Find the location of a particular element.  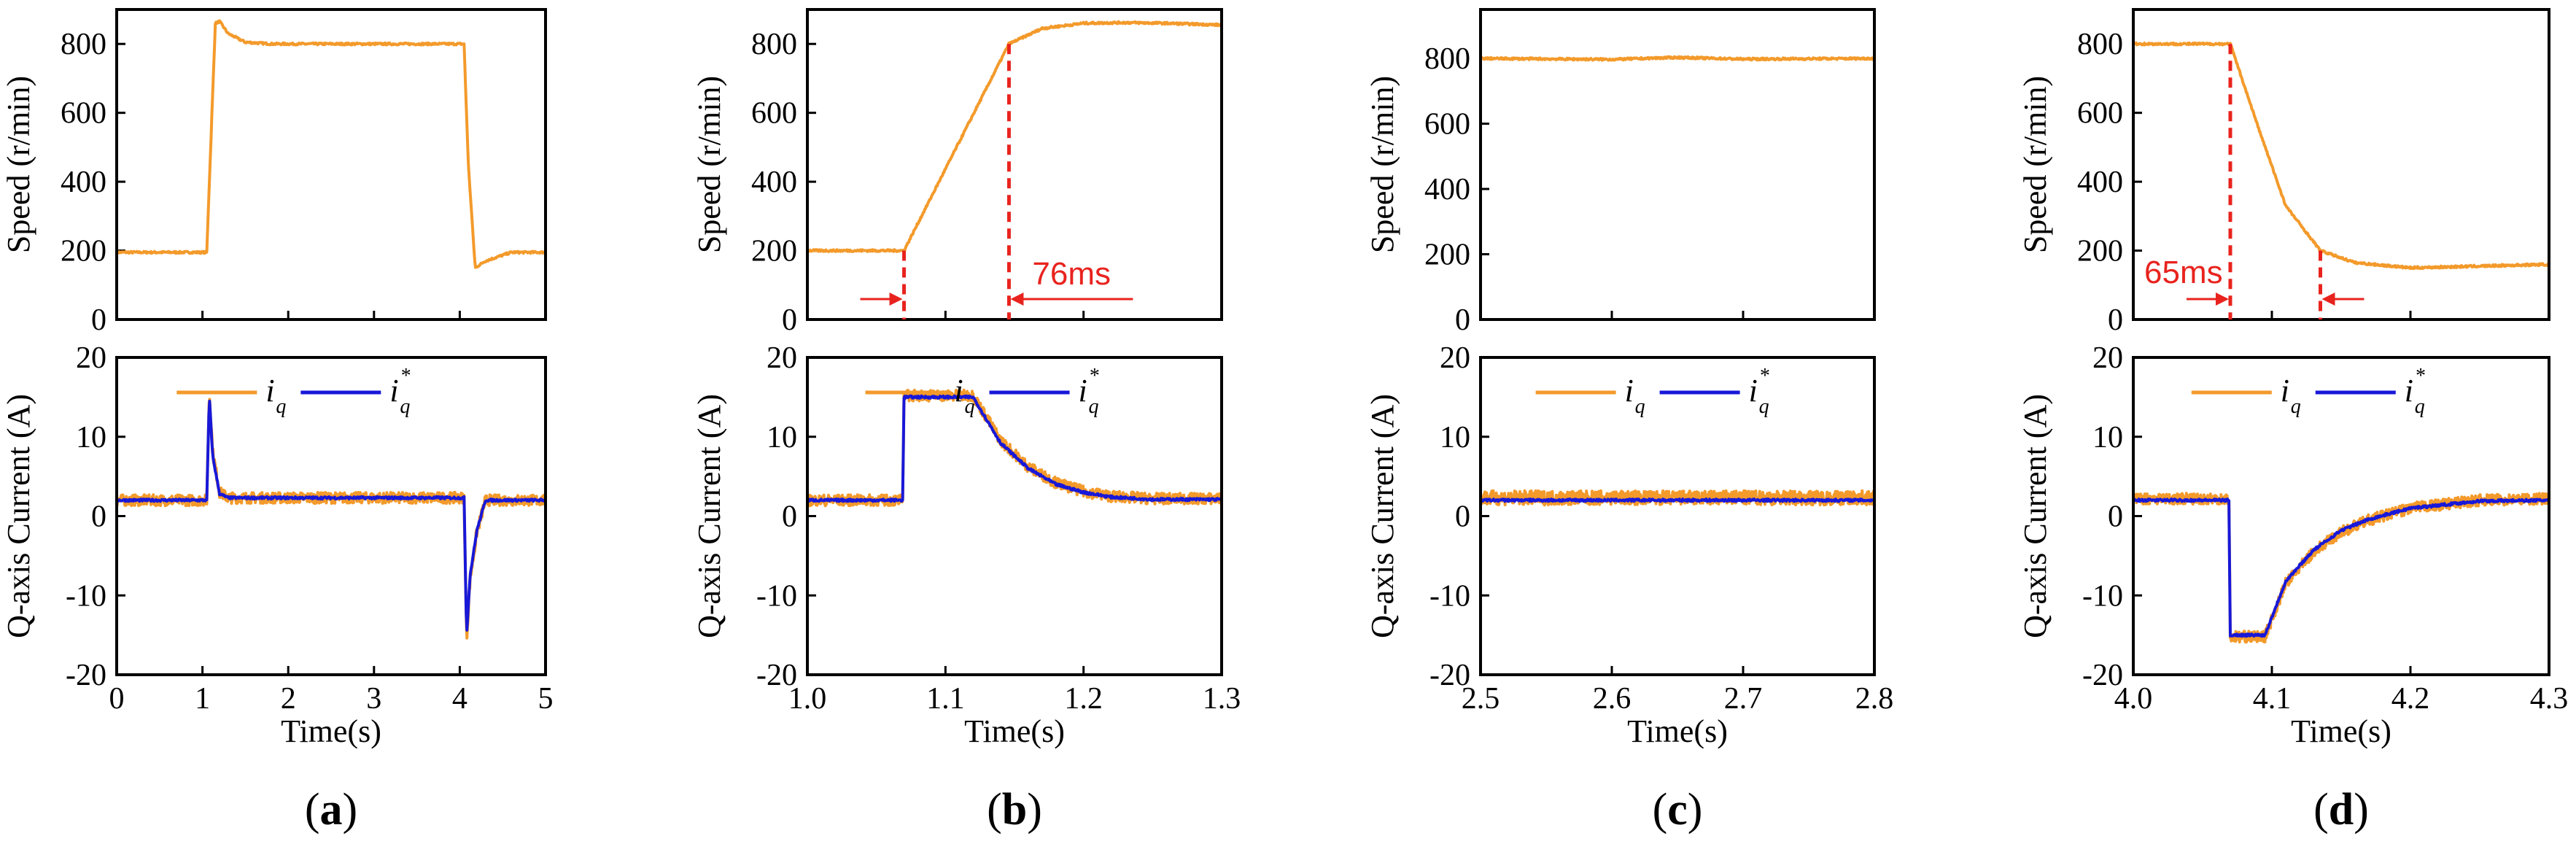

panel-label-part: c is located at coordinates (1678, 810).